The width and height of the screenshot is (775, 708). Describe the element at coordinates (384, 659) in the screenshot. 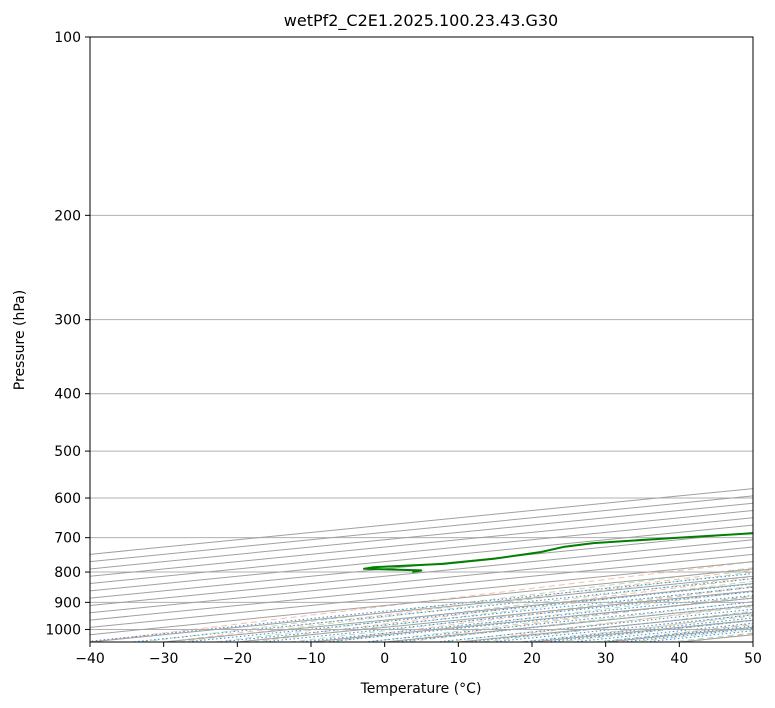

I see `x-tick-label: 0` at that location.